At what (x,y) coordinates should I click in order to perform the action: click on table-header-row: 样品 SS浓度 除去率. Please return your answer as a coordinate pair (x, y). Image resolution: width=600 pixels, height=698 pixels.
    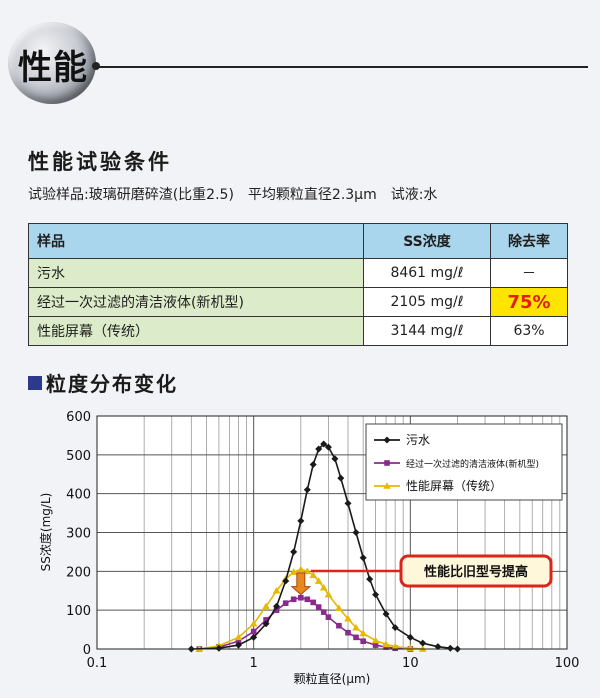
    Looking at the image, I should click on (298, 241).